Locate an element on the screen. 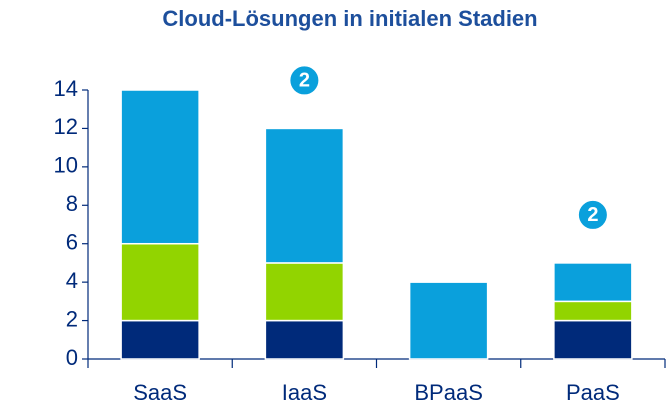 This screenshot has width=670, height=415. y-tick-label: 6 is located at coordinates (72, 242).